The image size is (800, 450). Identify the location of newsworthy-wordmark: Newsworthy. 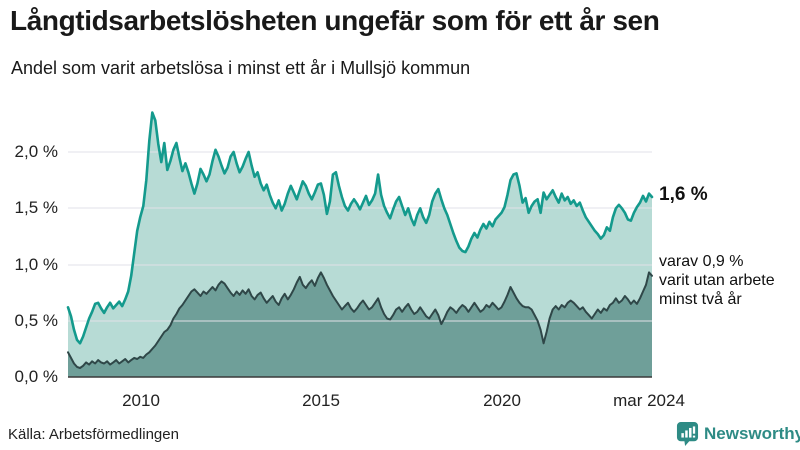
(752, 433).